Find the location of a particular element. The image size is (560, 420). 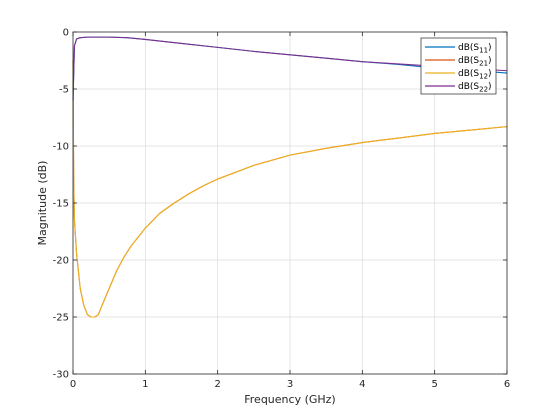

legend: dB(S11)dB(S21)dB(S12)dB(S22) is located at coordinates (458, 66).